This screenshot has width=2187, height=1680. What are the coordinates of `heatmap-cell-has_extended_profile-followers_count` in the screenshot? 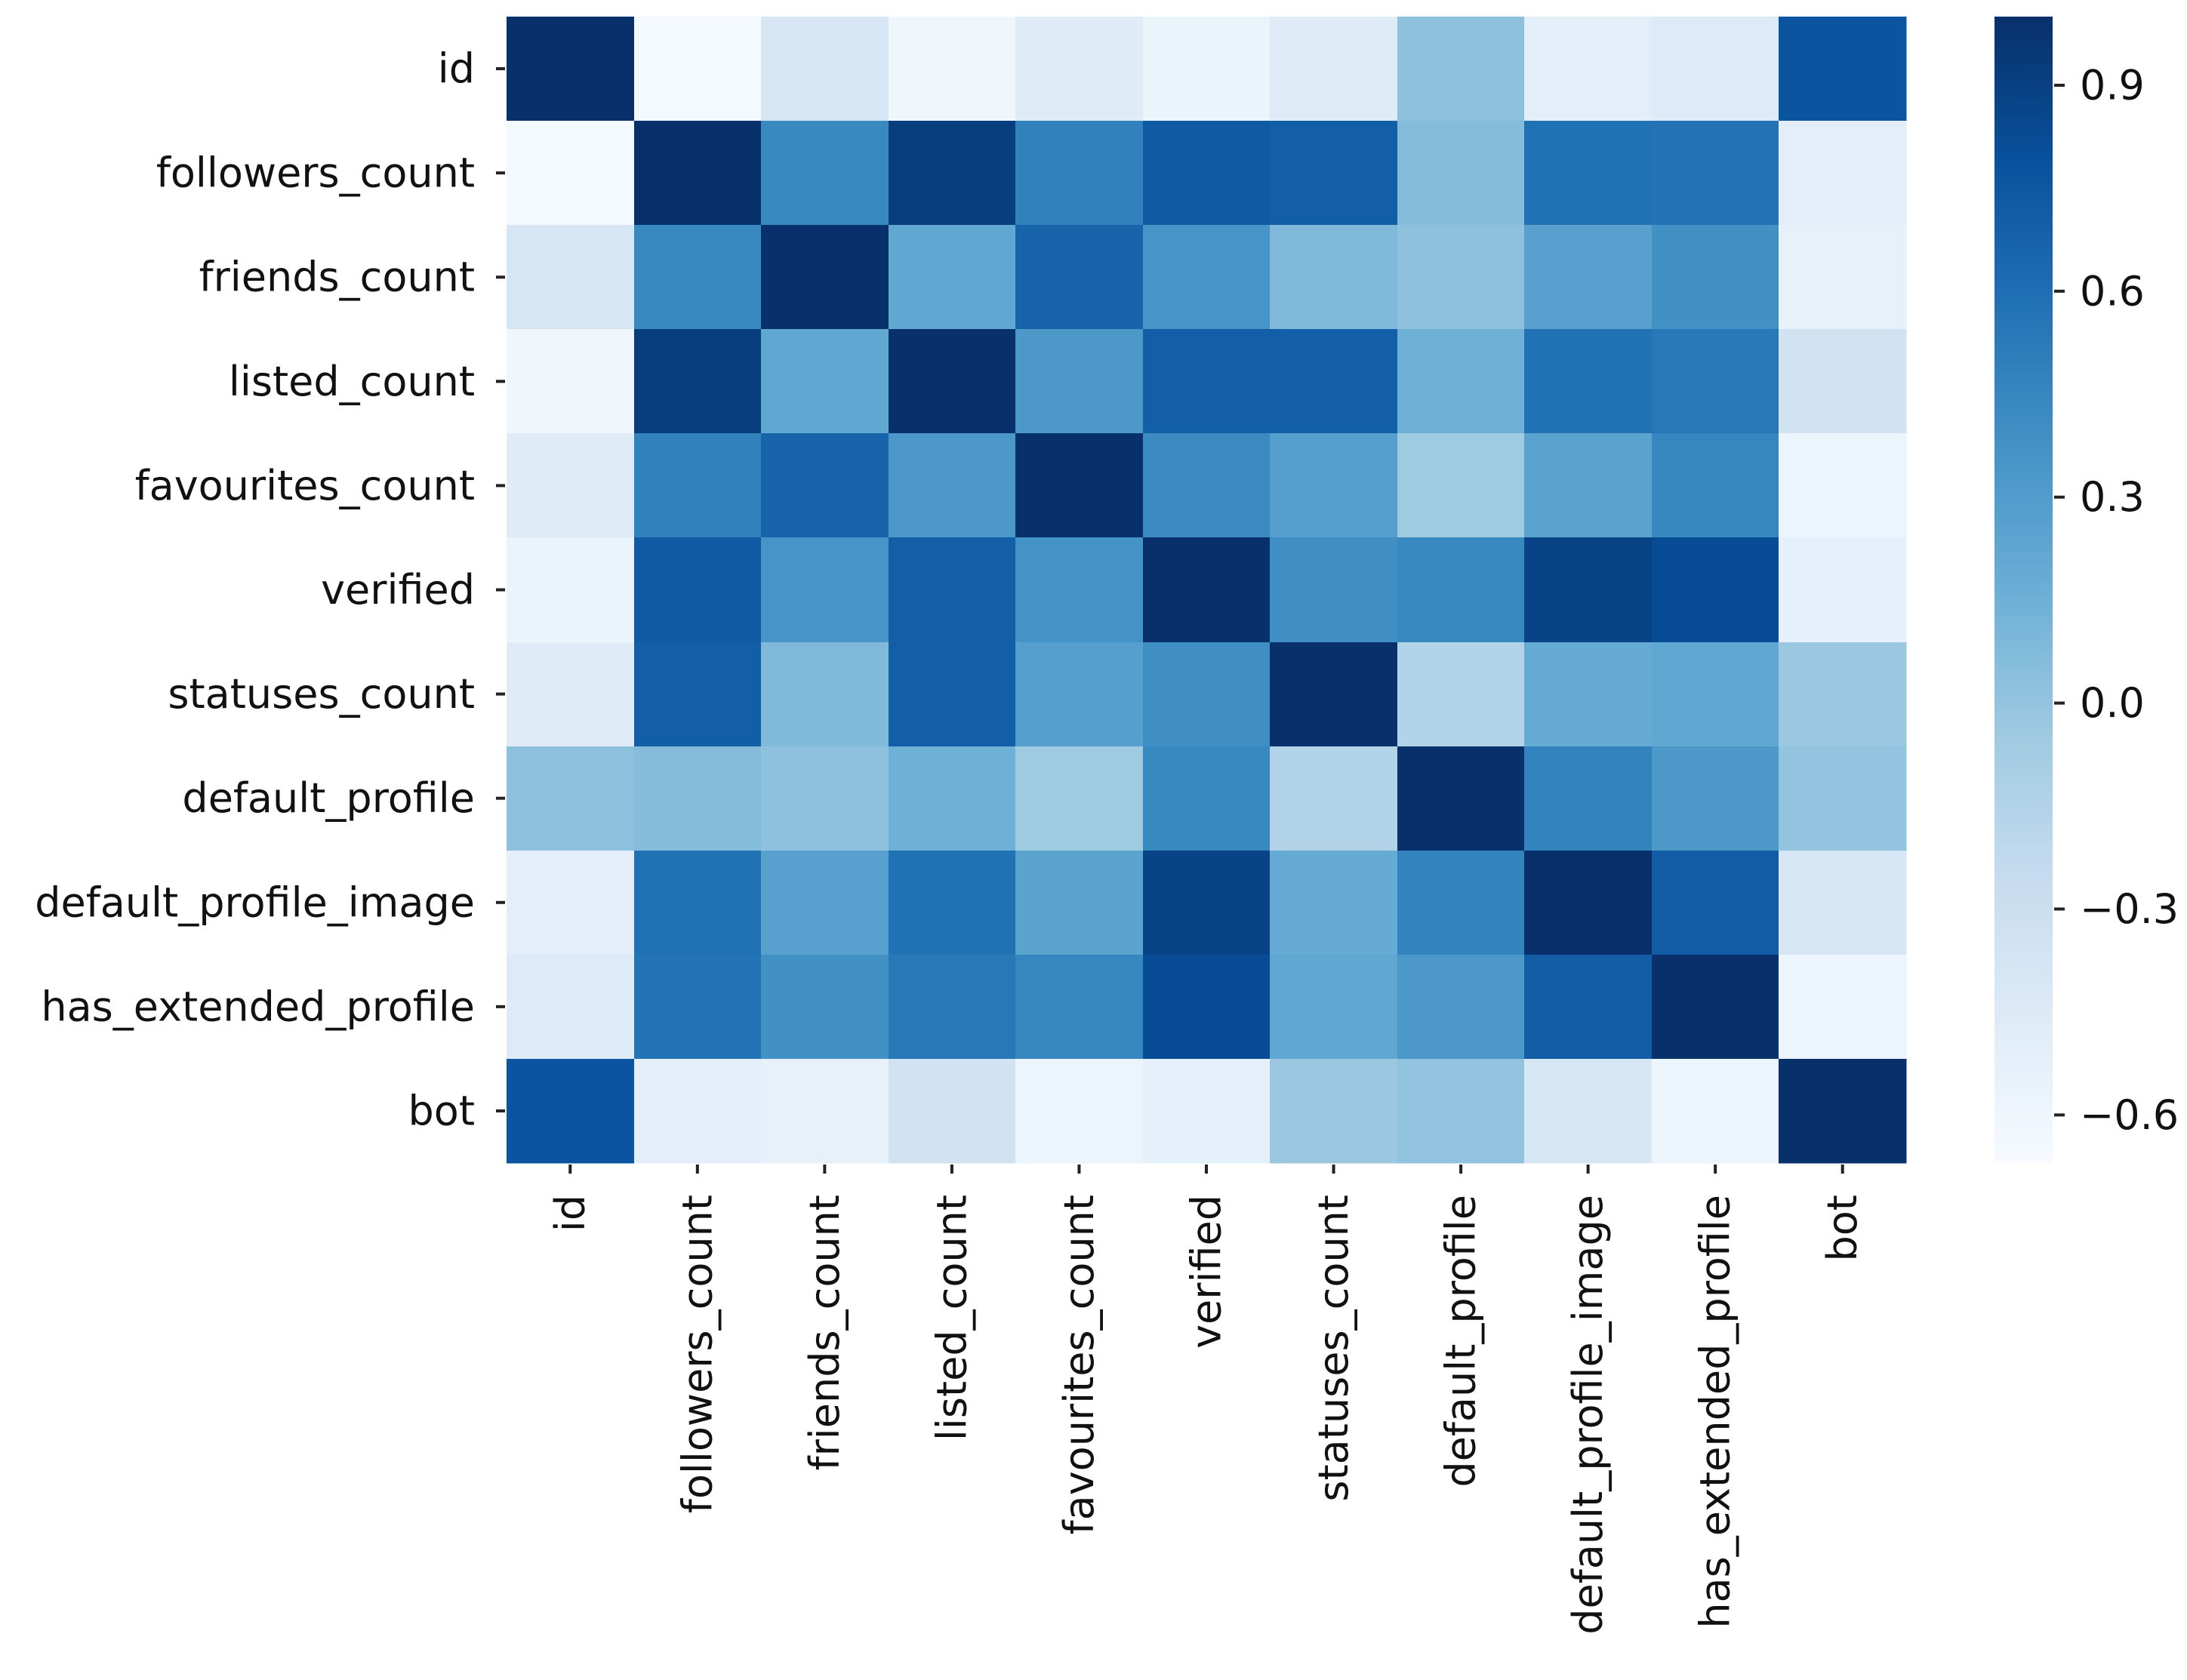 It's located at (698, 1008).